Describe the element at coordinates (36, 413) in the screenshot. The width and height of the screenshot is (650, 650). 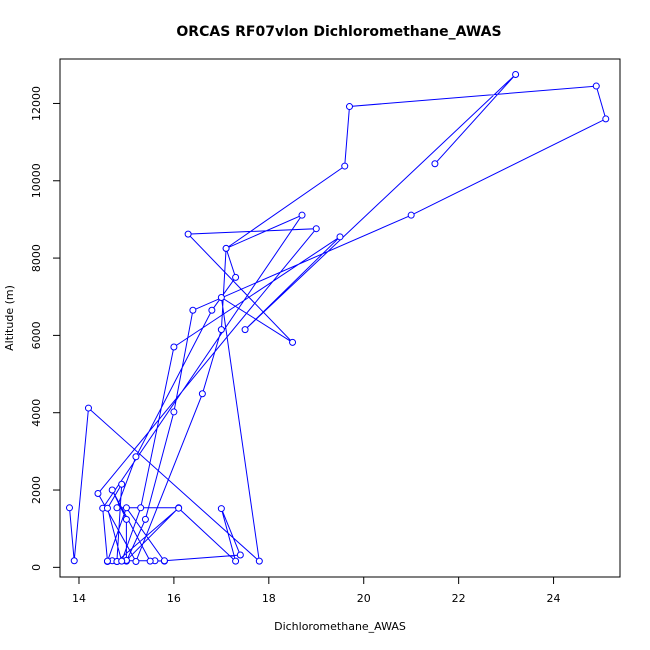
I see `y-tick-label: 4000` at that location.